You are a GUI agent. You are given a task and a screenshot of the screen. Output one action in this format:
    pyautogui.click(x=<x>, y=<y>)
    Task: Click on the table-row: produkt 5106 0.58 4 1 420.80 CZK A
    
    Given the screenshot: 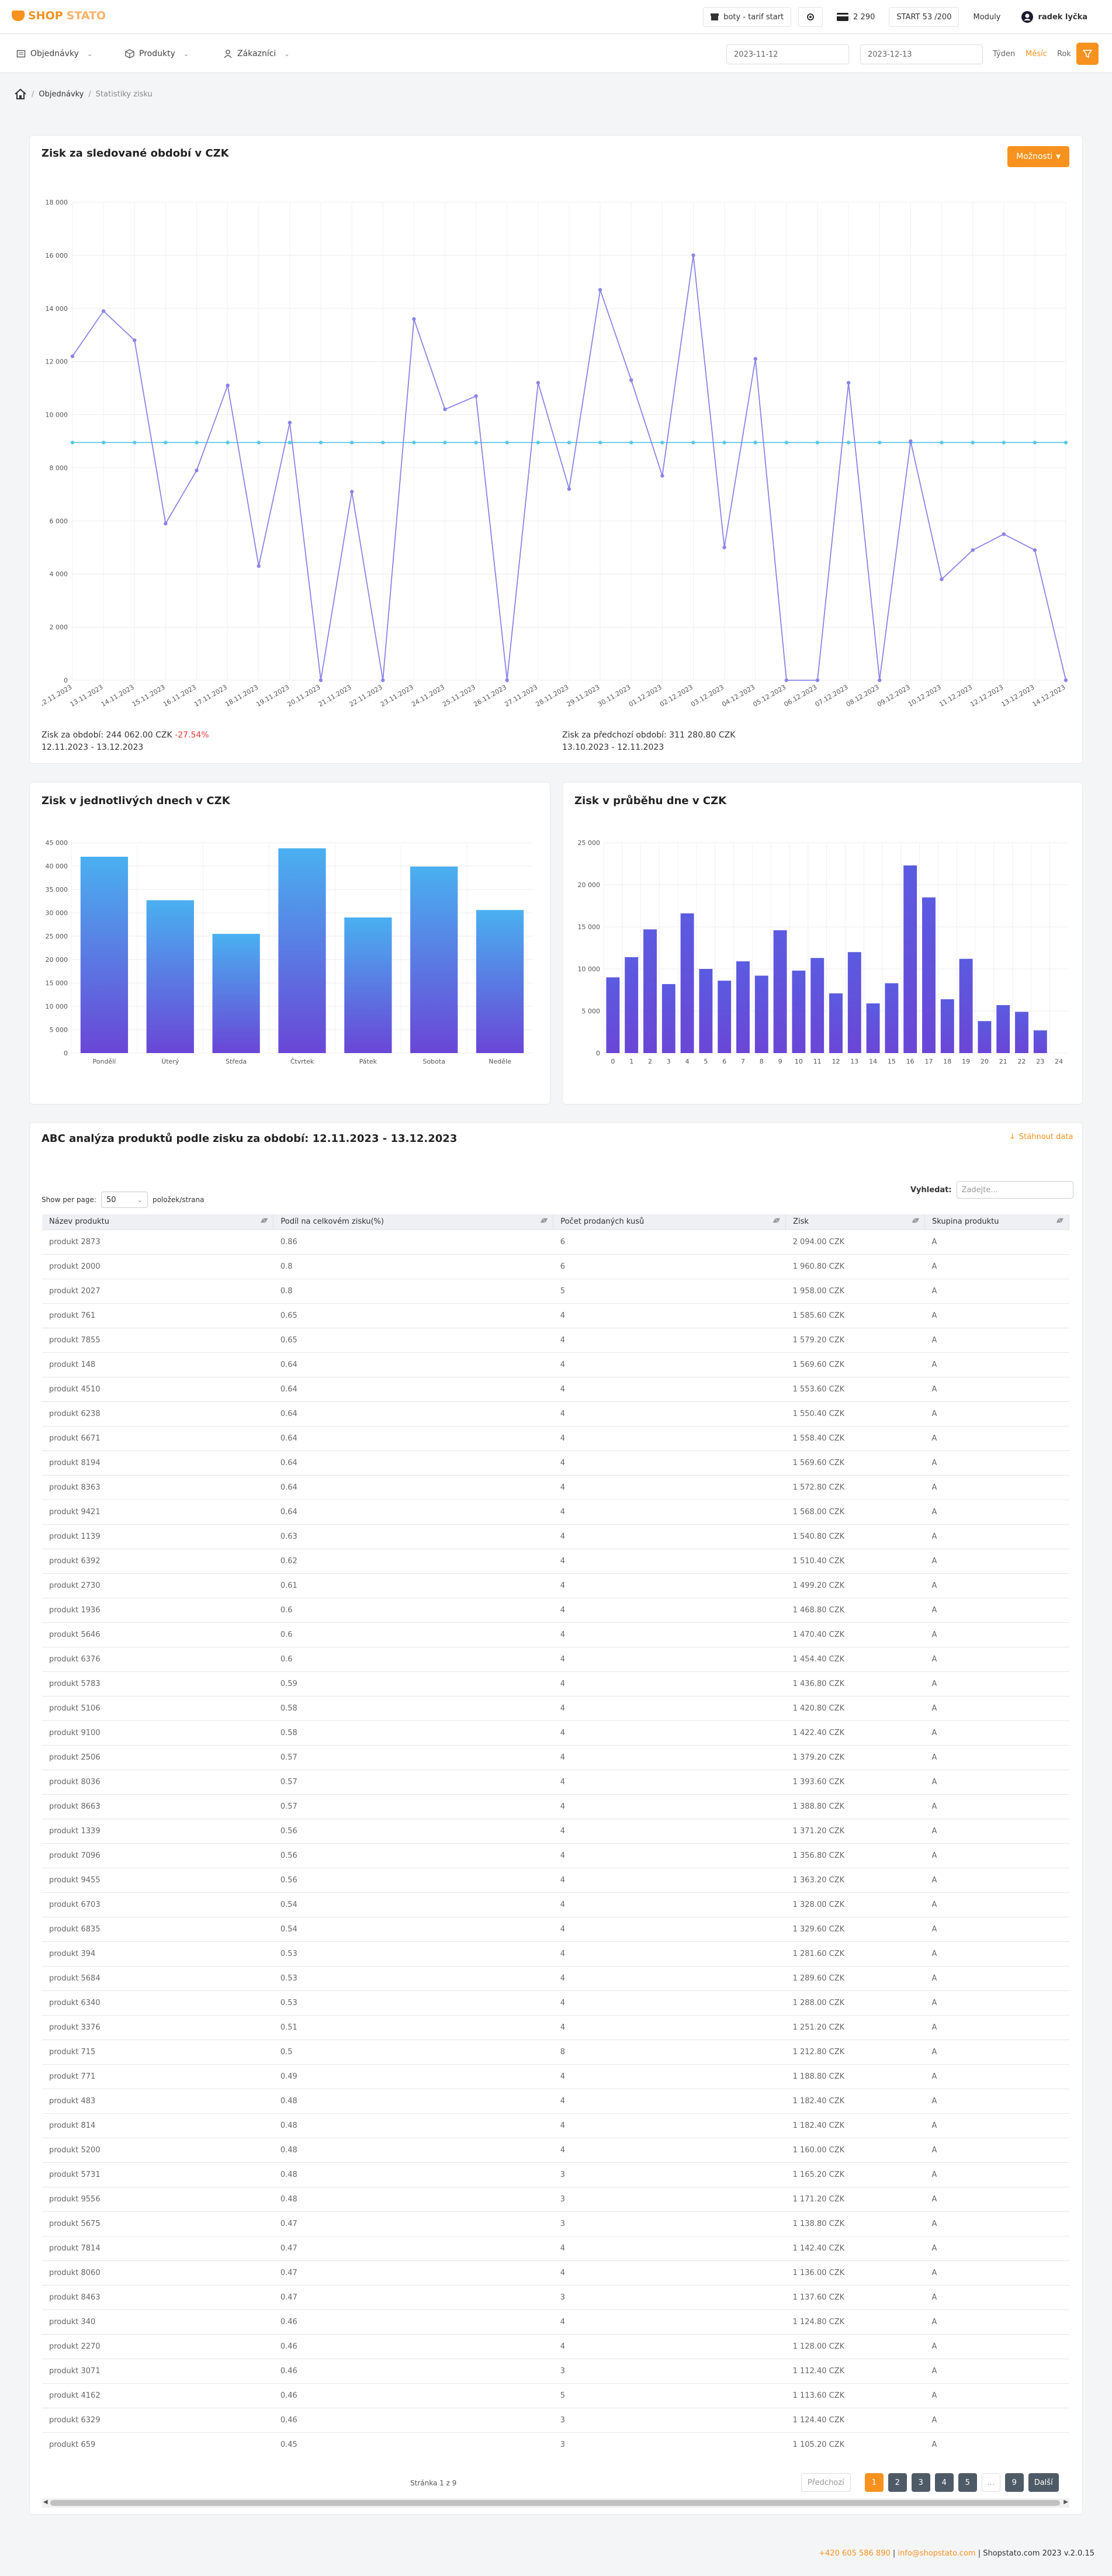 What is the action you would take?
    pyautogui.click(x=555, y=1708)
    